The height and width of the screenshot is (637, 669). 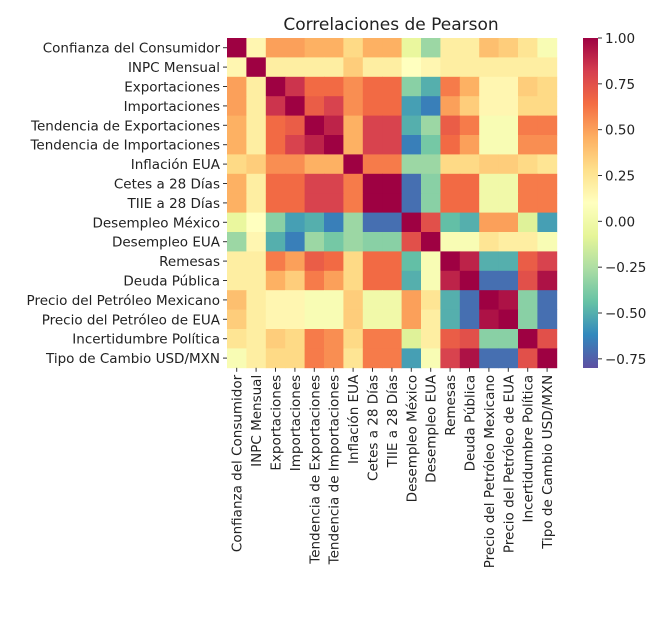 I want to click on colorbar-tick-label: 0.25, so click(x=620, y=177).